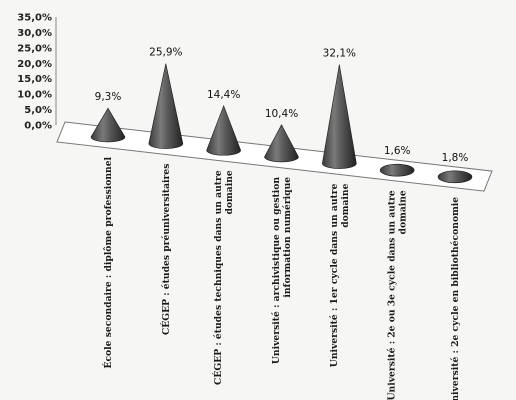  What do you see at coordinates (34, 18) in the screenshot?
I see `y-tick-label: 35,0%` at bounding box center [34, 18].